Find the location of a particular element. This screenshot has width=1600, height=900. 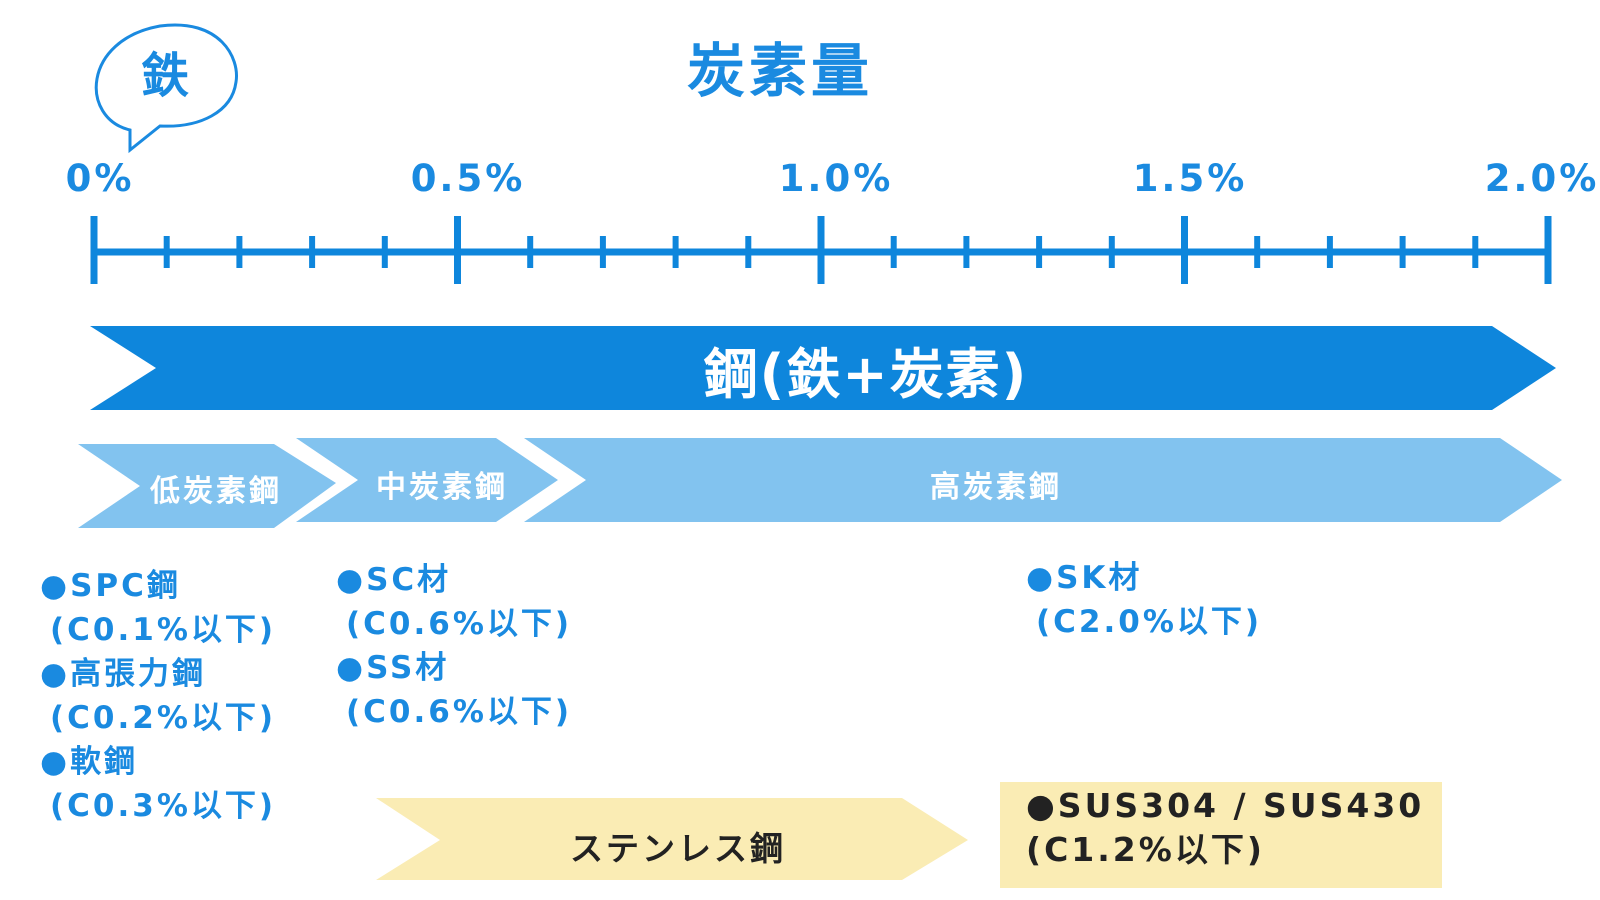

stainless-chevron is located at coordinates (672, 839).